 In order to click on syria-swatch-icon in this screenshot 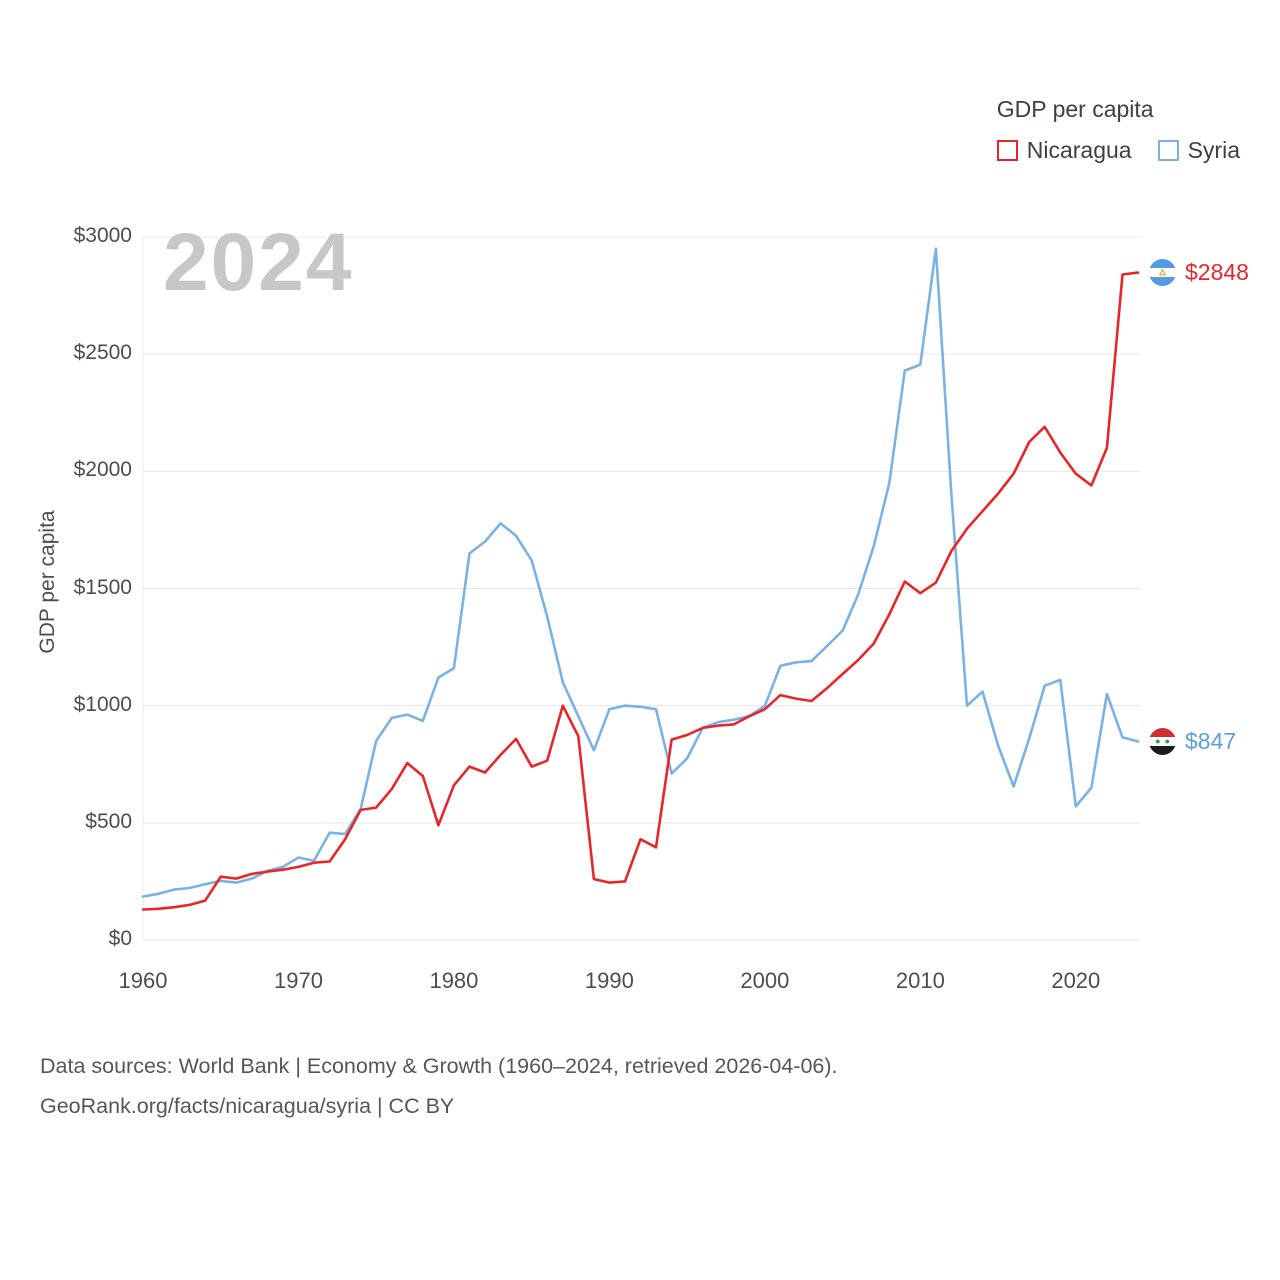, I will do `click(1168, 150)`.